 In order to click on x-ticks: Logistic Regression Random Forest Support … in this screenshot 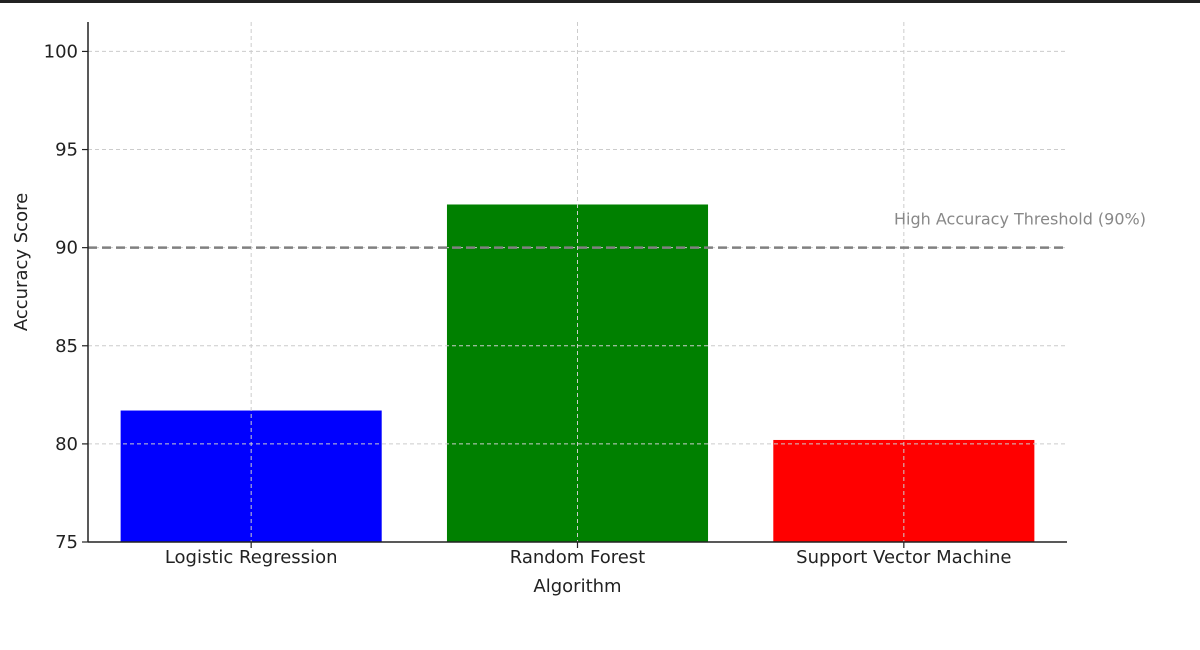, I will do `click(588, 555)`.